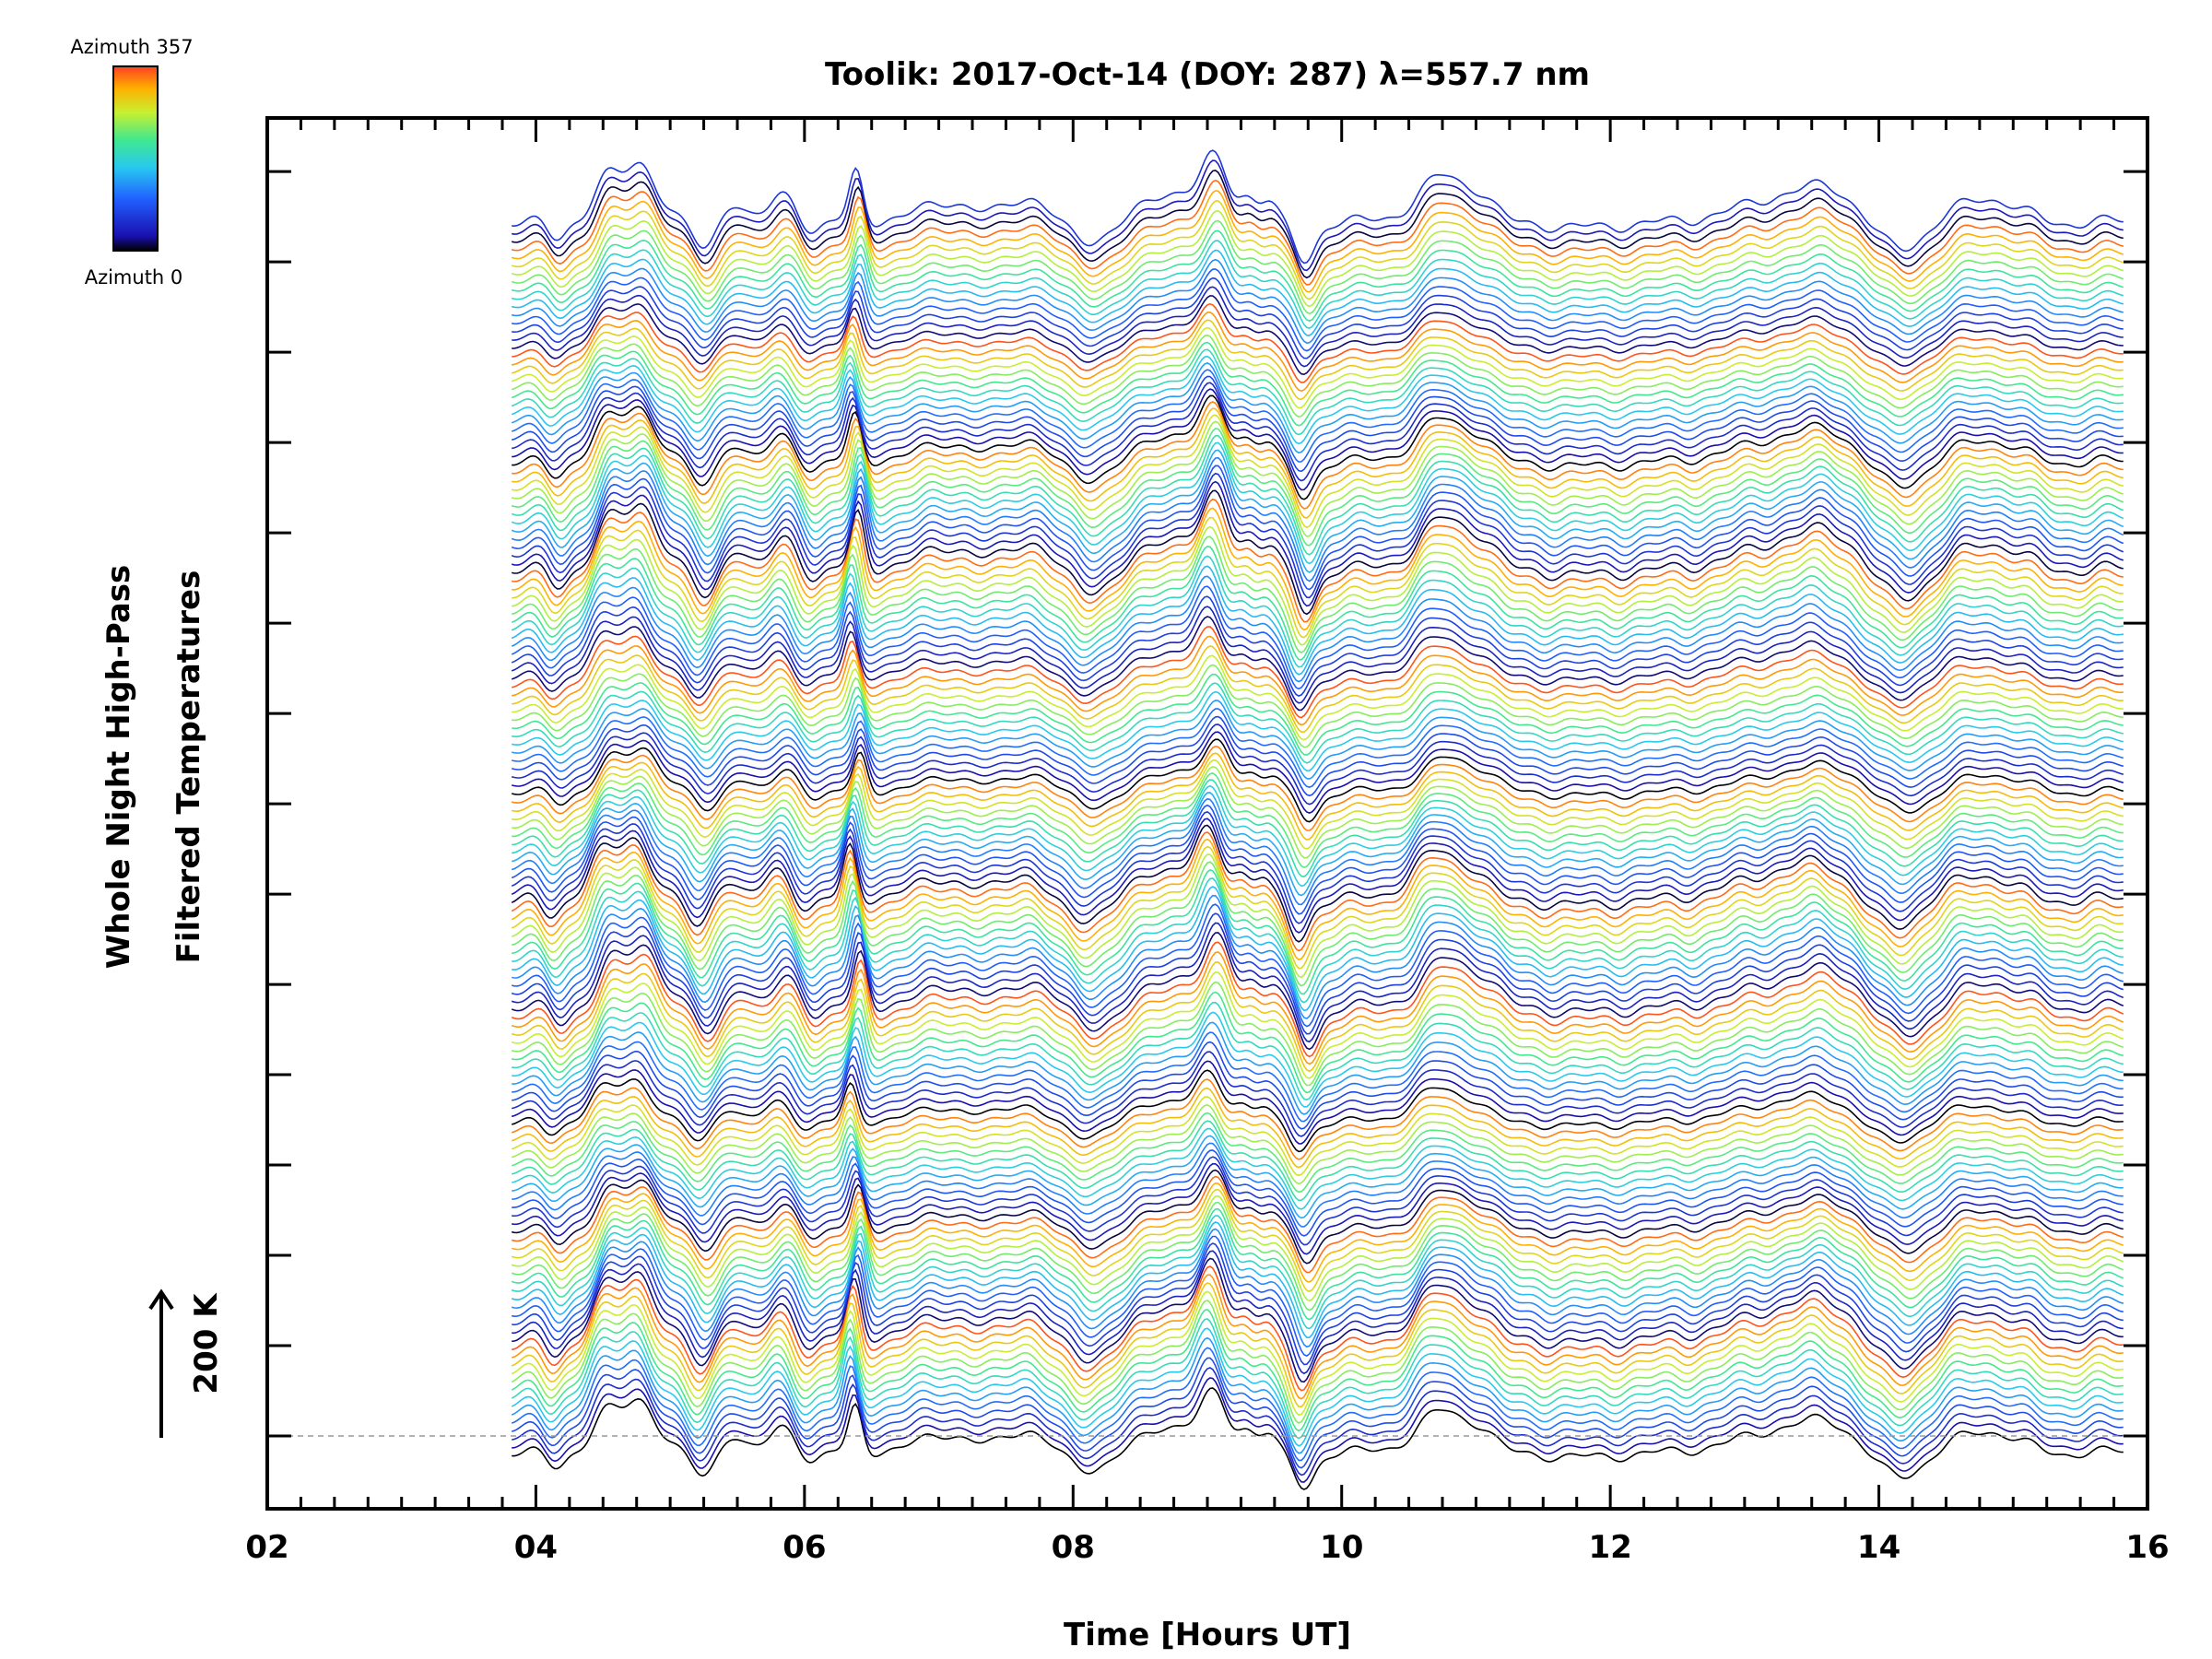 This screenshot has width=2212, height=1659. I want to click on colorbar, so click(135, 158).